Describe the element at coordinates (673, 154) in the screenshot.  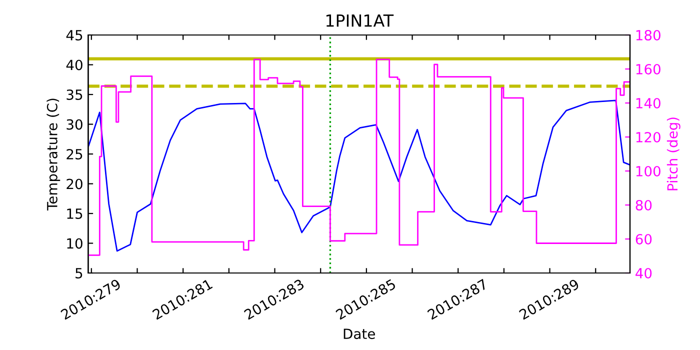
I see `y2-axis-title: Pitch (deg)` at that location.